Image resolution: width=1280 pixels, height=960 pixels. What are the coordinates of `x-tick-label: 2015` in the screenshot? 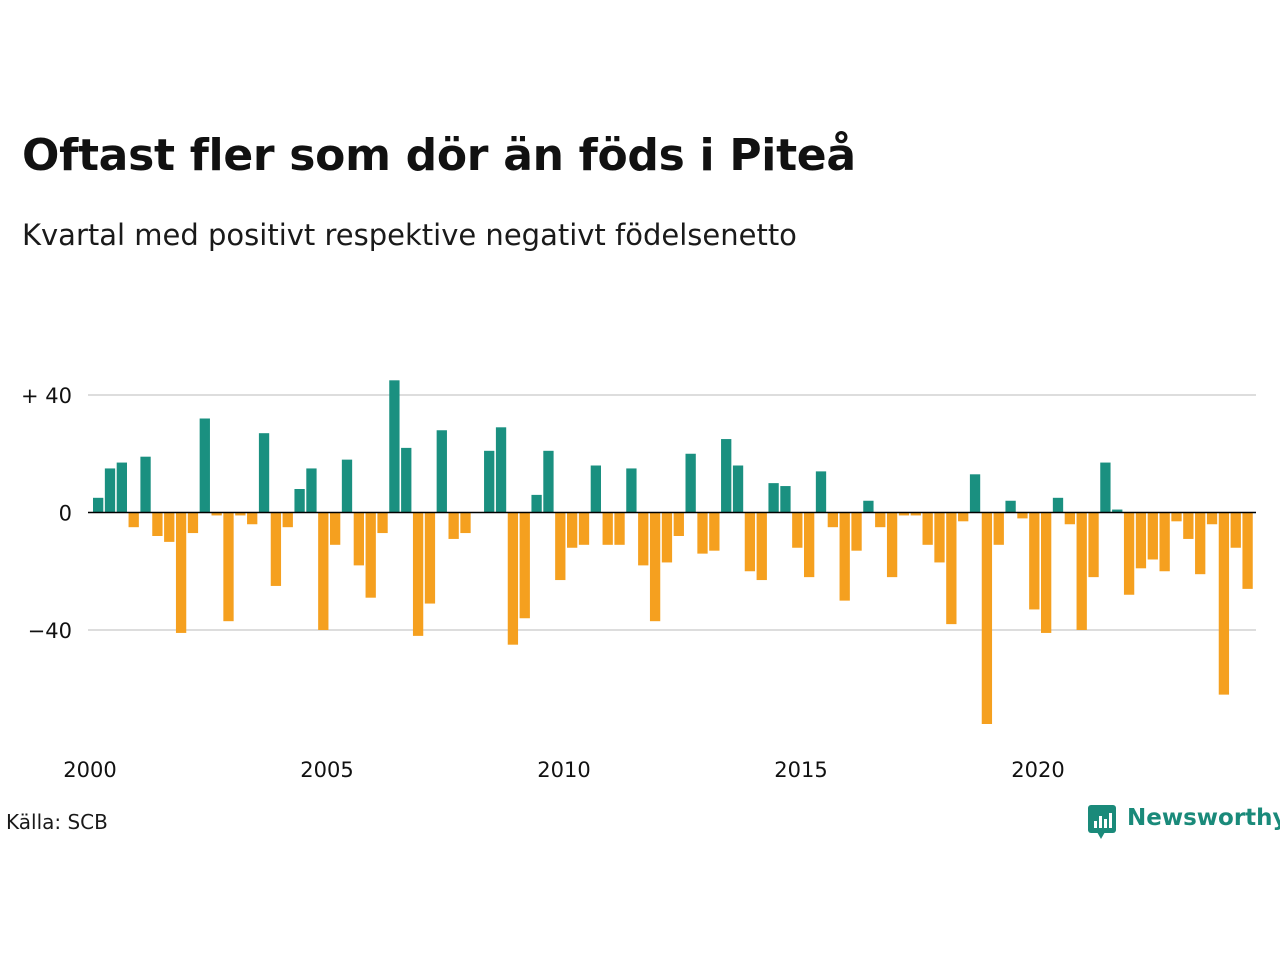 It's located at (800, 770).